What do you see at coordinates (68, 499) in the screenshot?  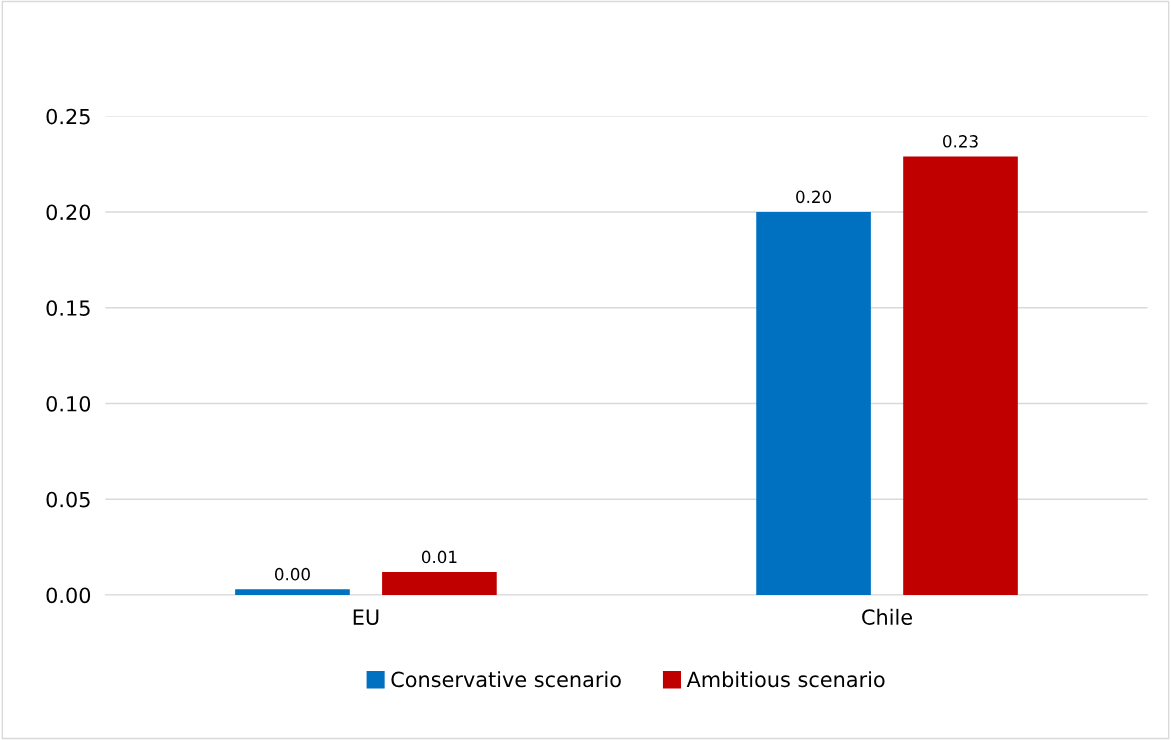 I see `y-tick-label: 0.05` at bounding box center [68, 499].